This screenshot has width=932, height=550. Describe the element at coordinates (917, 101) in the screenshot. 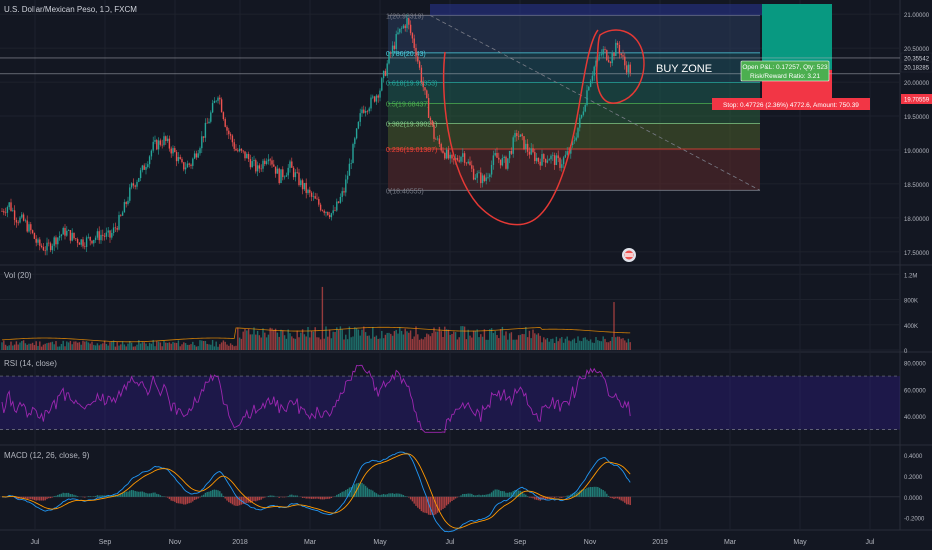

I see `svg-text: 19.70559` at that location.